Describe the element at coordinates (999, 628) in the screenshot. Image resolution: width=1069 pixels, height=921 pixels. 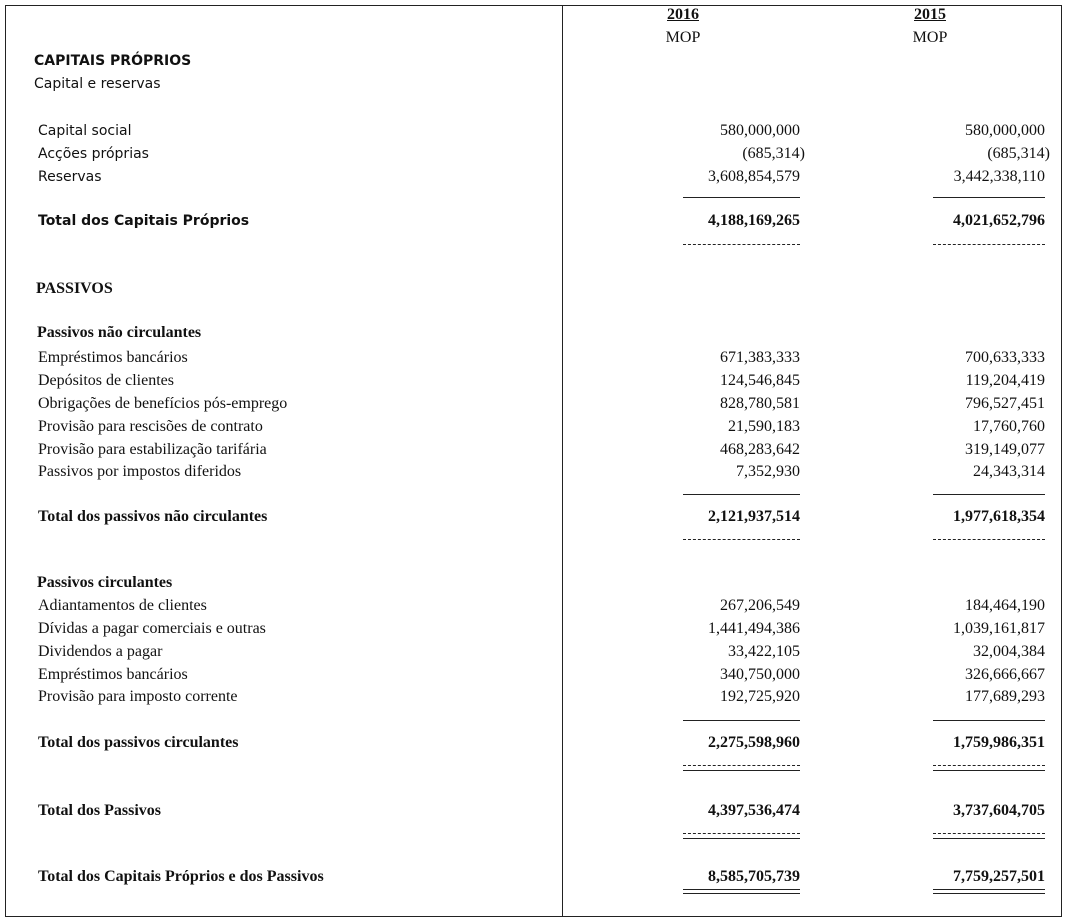
I see `item-value: 1,039,161,817` at that location.